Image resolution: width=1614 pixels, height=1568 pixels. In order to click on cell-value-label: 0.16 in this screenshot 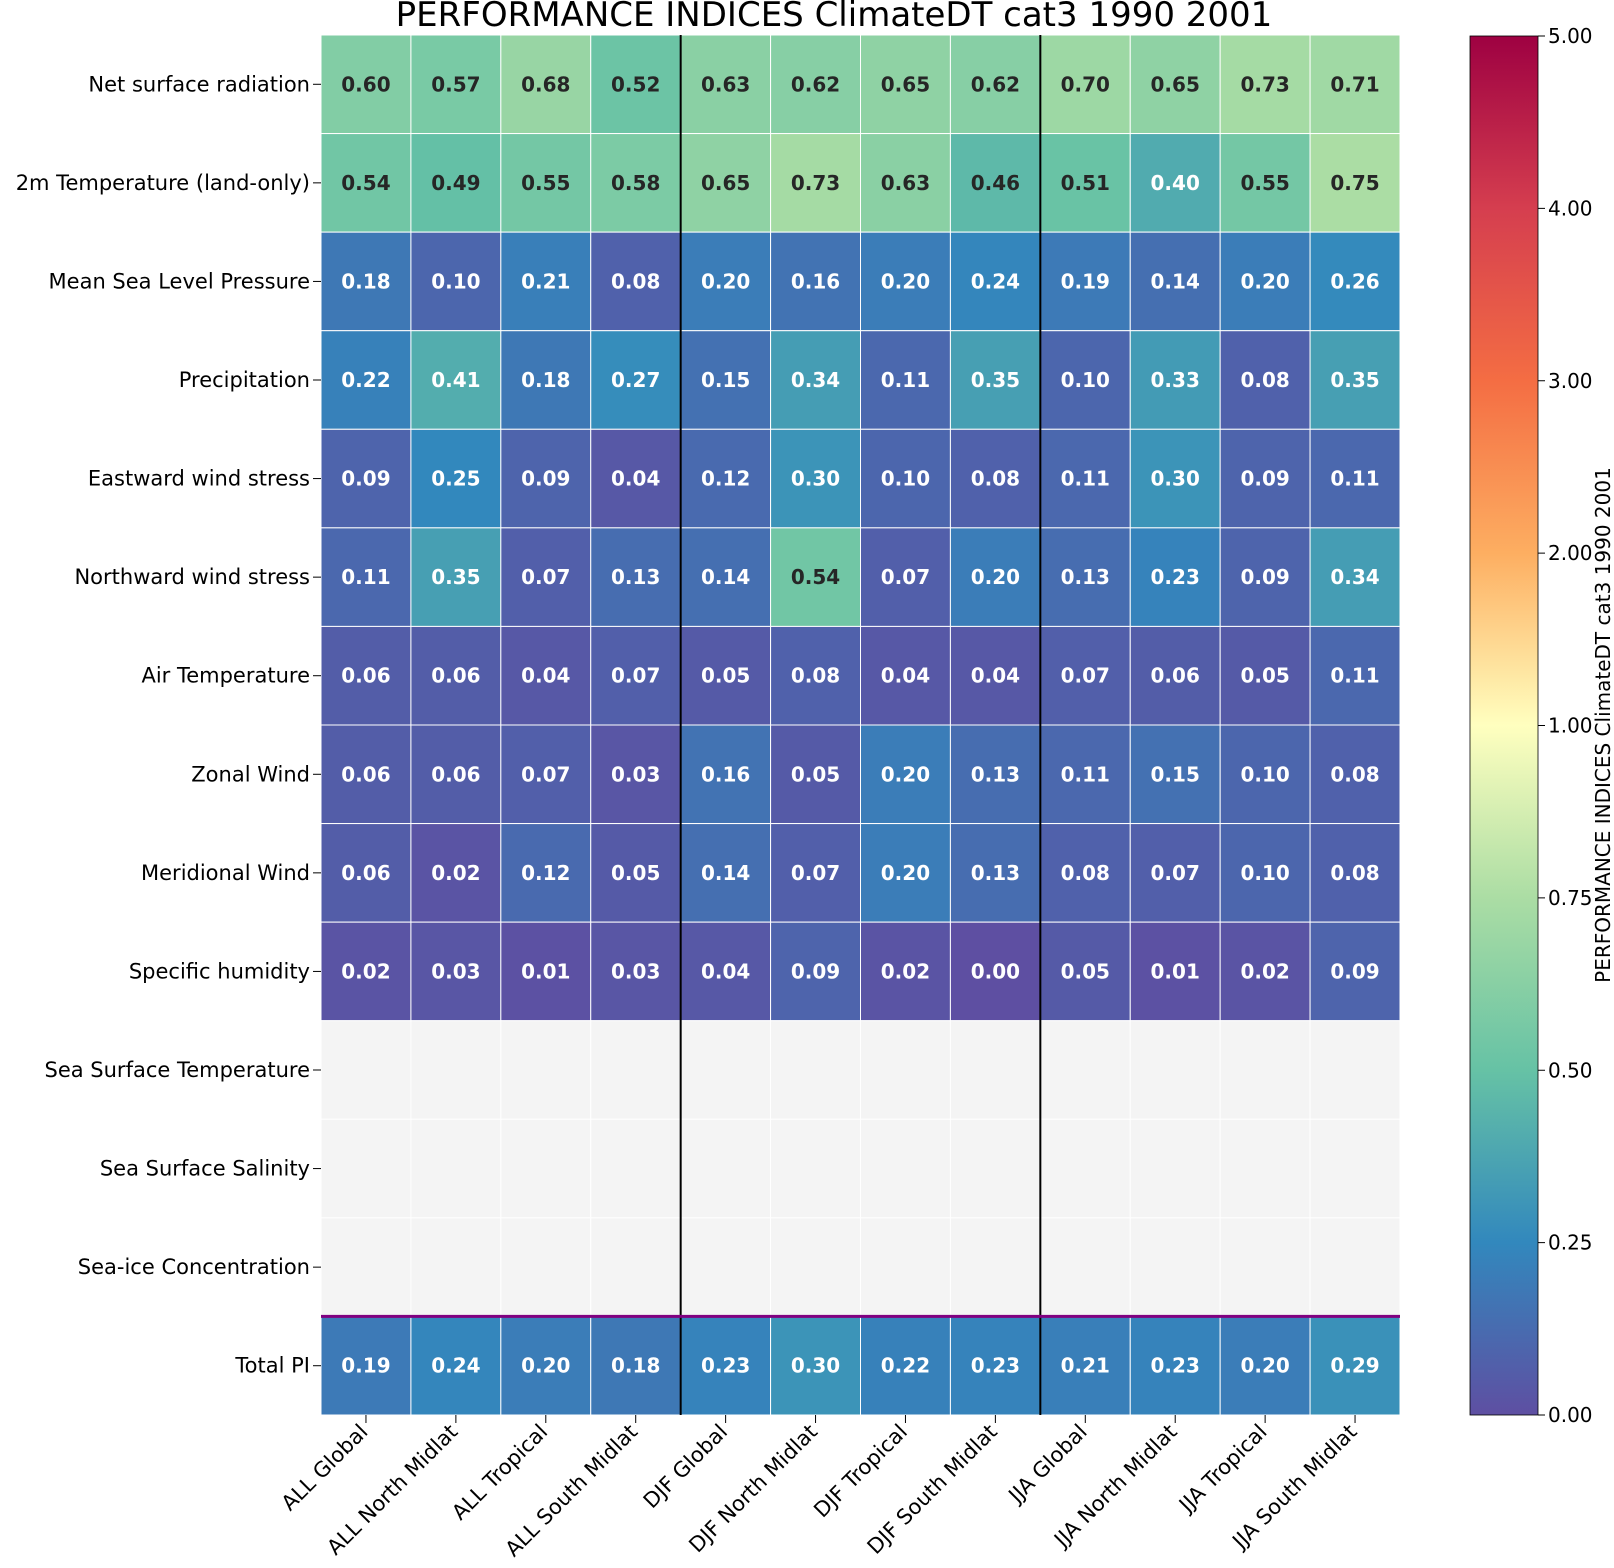, I will do `click(725, 774)`.